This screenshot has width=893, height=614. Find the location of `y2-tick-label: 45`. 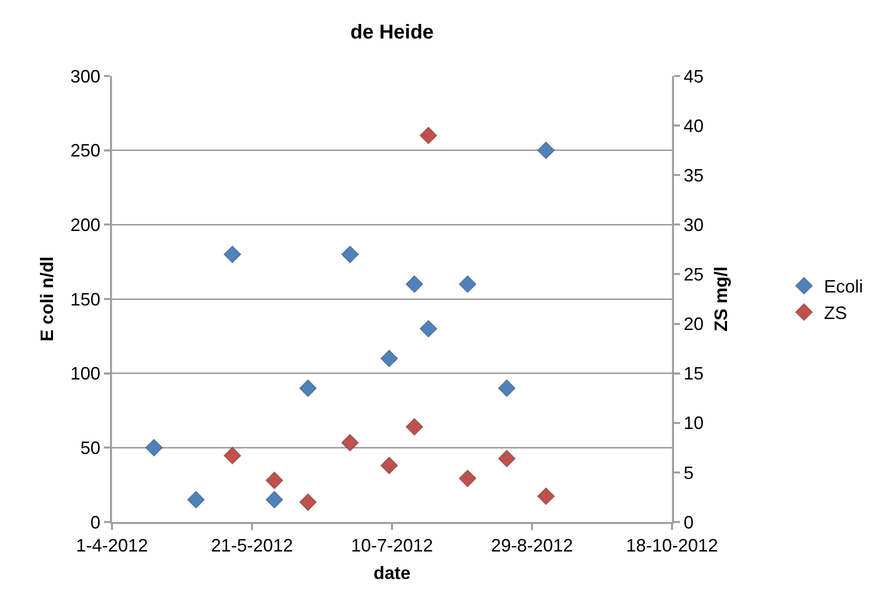

y2-tick-label: 45 is located at coordinates (694, 76).